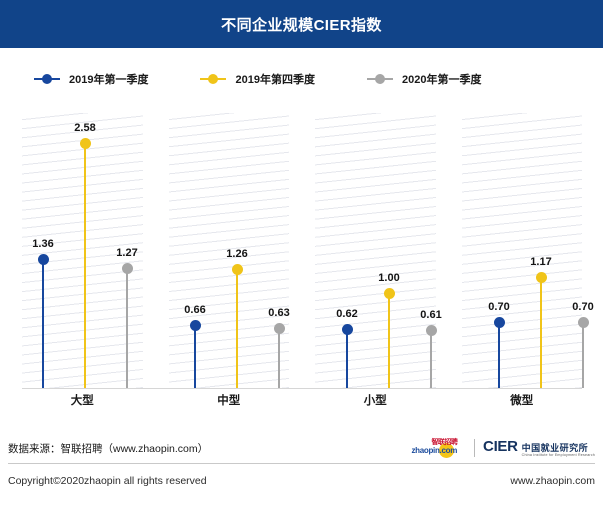 The image size is (603, 508). Describe the element at coordinates (444, 442) in the screenshot. I see `zhaopin-logo-cn: 智联招聘` at that location.